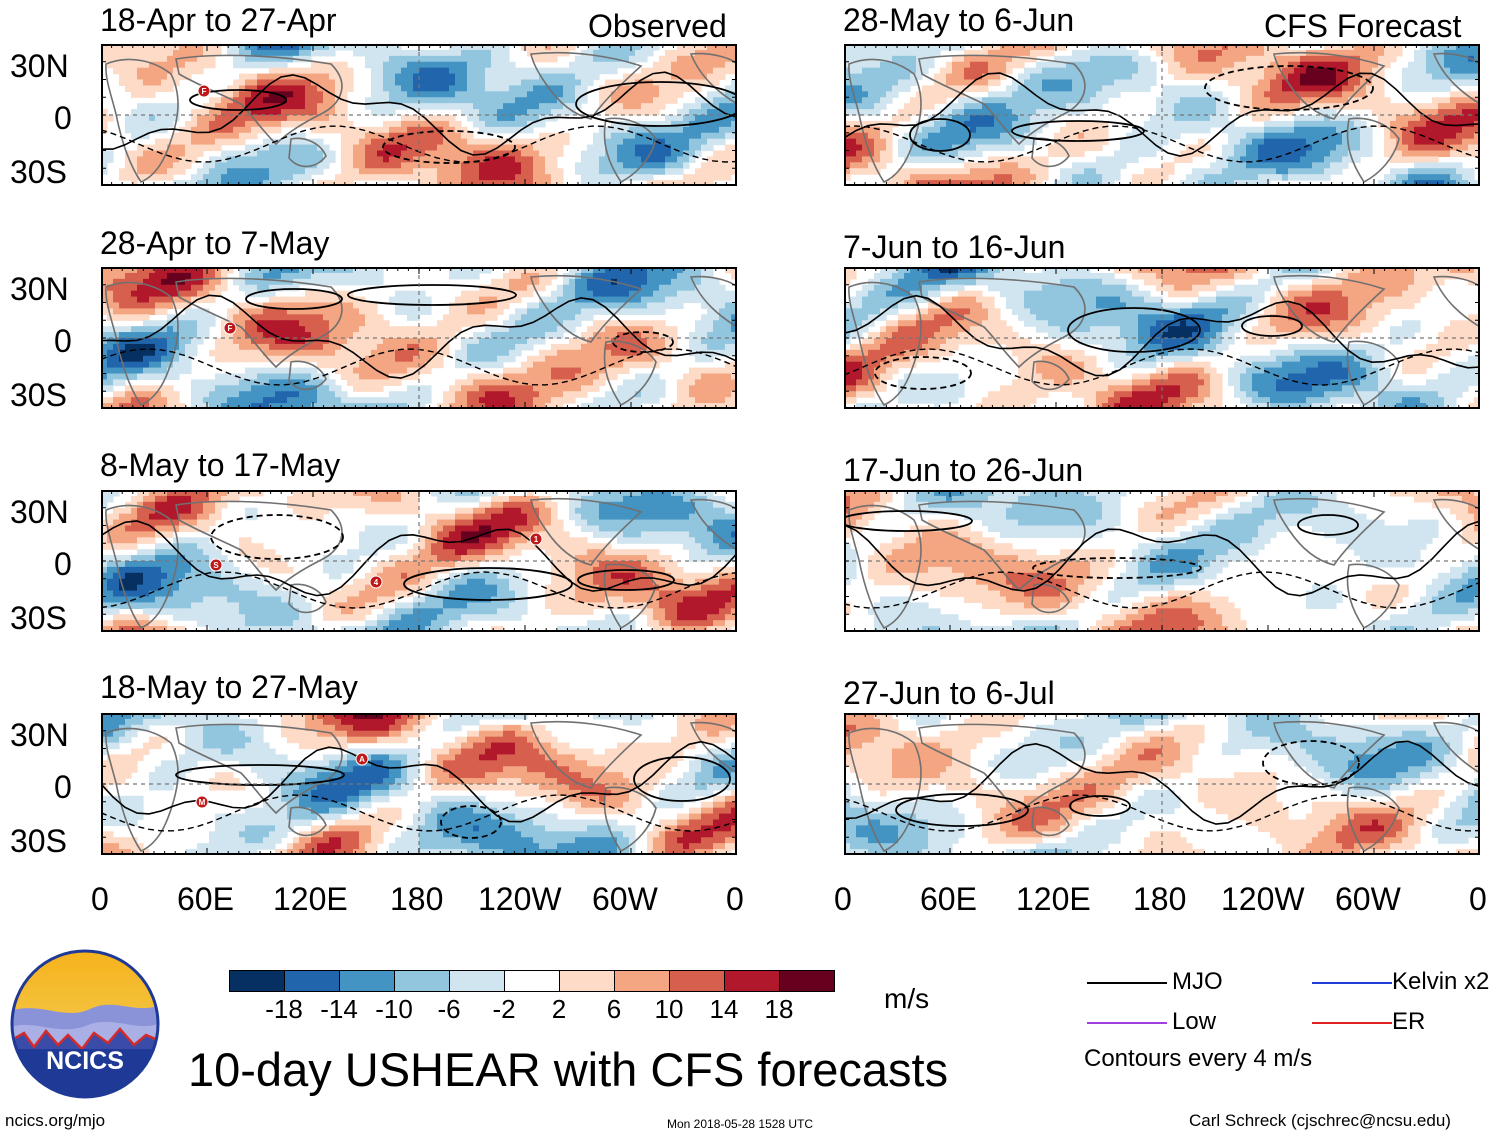 The height and width of the screenshot is (1137, 1510). I want to click on colorbar-label: -2, so click(504, 1009).